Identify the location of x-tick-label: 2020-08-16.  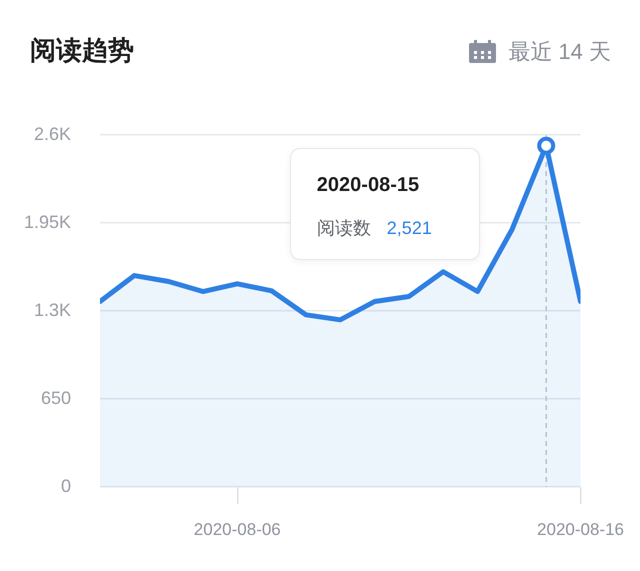
(580, 529).